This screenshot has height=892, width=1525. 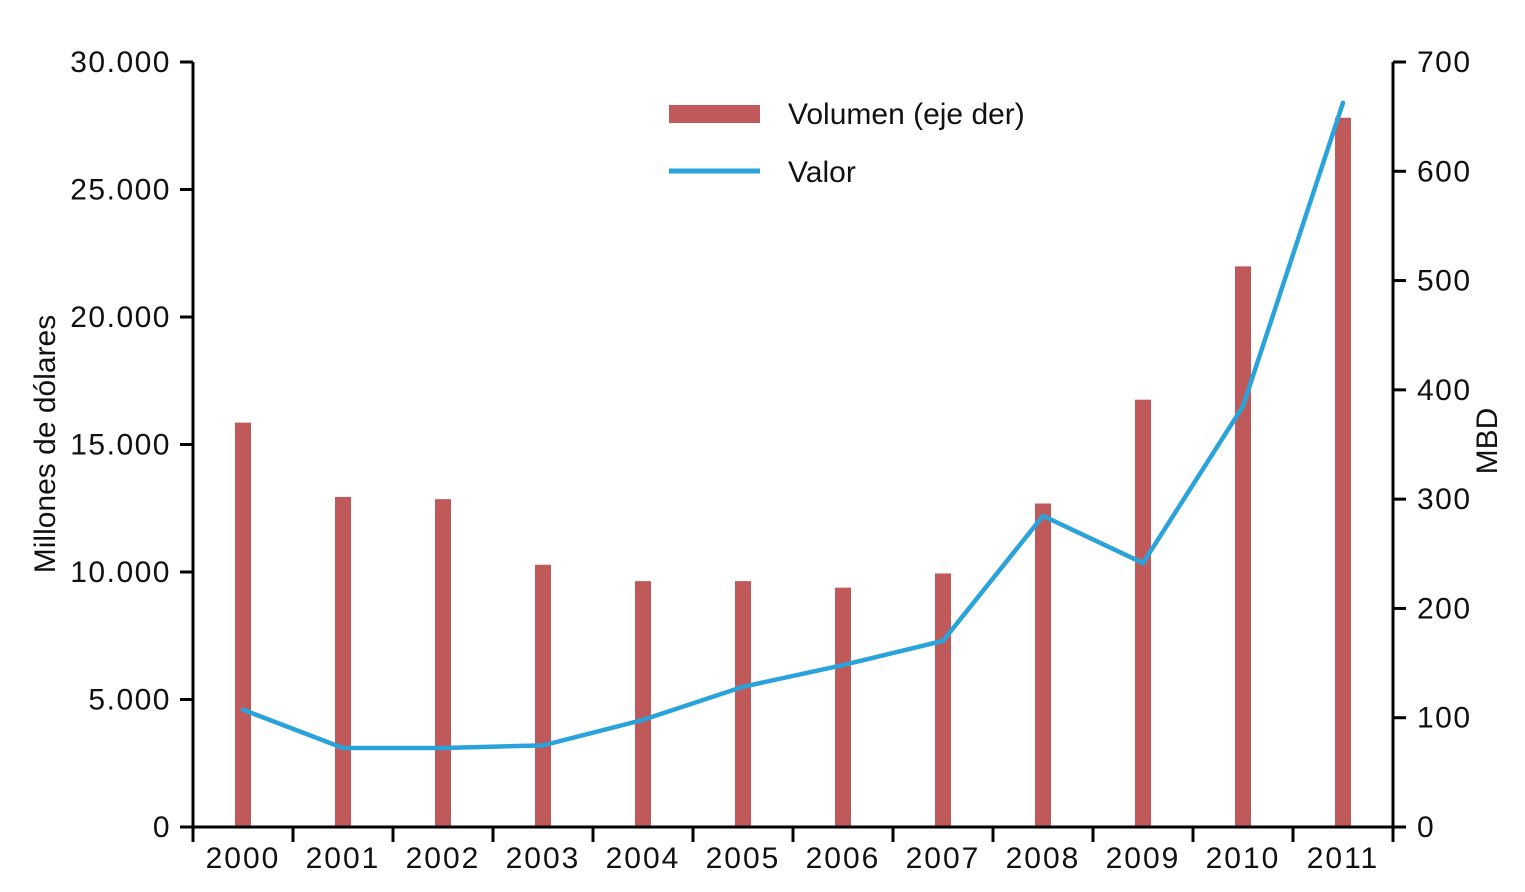 What do you see at coordinates (120, 445) in the screenshot?
I see `left-axis-tick-label: 15.000` at bounding box center [120, 445].